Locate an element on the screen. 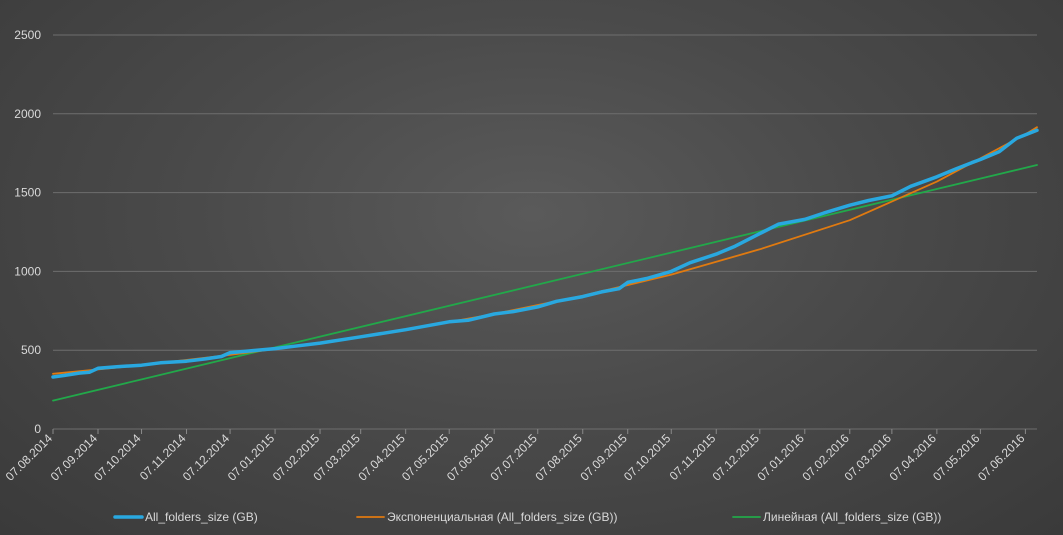 The width and height of the screenshot is (1063, 535). x-tick-label: 07.05.2015 is located at coordinates (425, 457).